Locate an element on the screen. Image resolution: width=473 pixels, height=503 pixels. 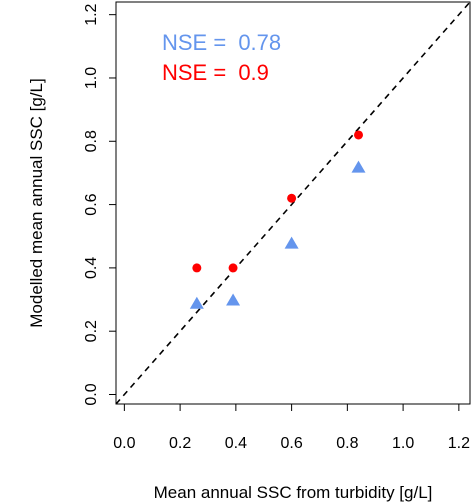
x-tick-label: 0.4 is located at coordinates (236, 443).